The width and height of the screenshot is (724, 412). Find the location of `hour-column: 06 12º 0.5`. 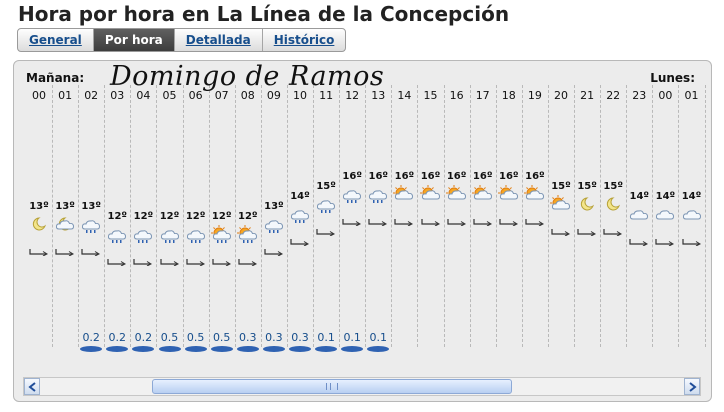

hour-column: 06 12º 0.5 is located at coordinates (196, 206).